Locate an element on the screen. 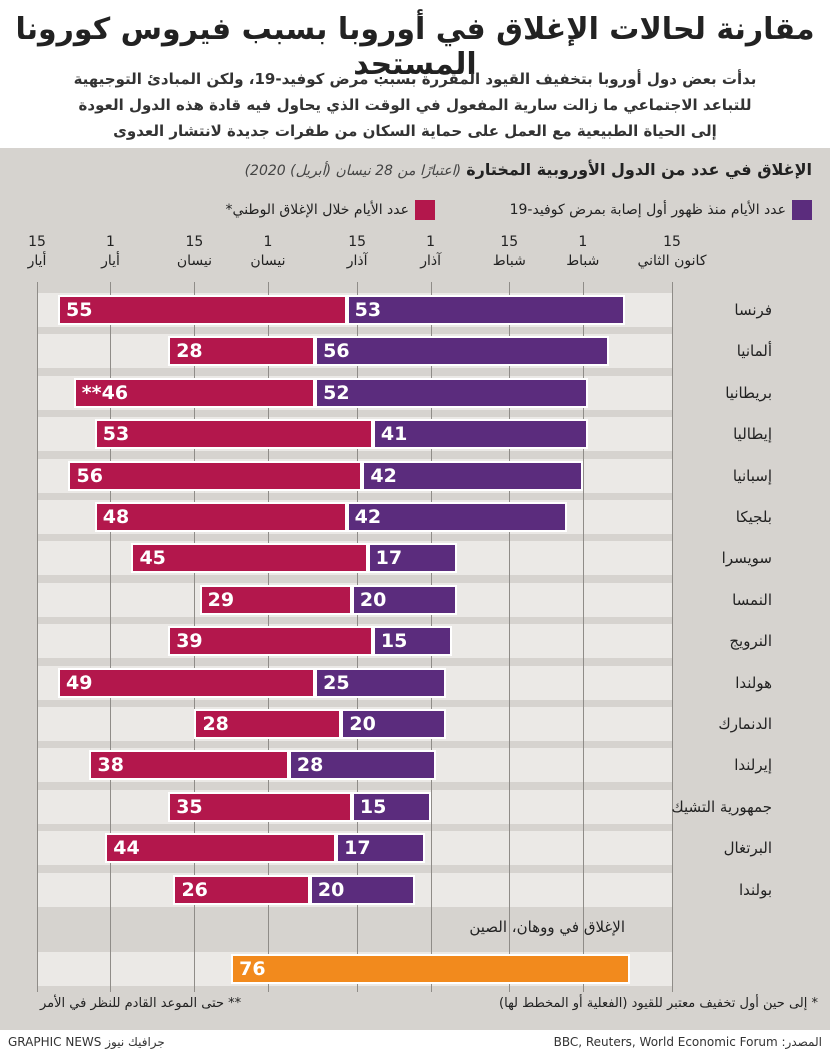 The width and height of the screenshot is (830, 1059). x-tick-label: 1 أيار is located at coordinates (110, 251).